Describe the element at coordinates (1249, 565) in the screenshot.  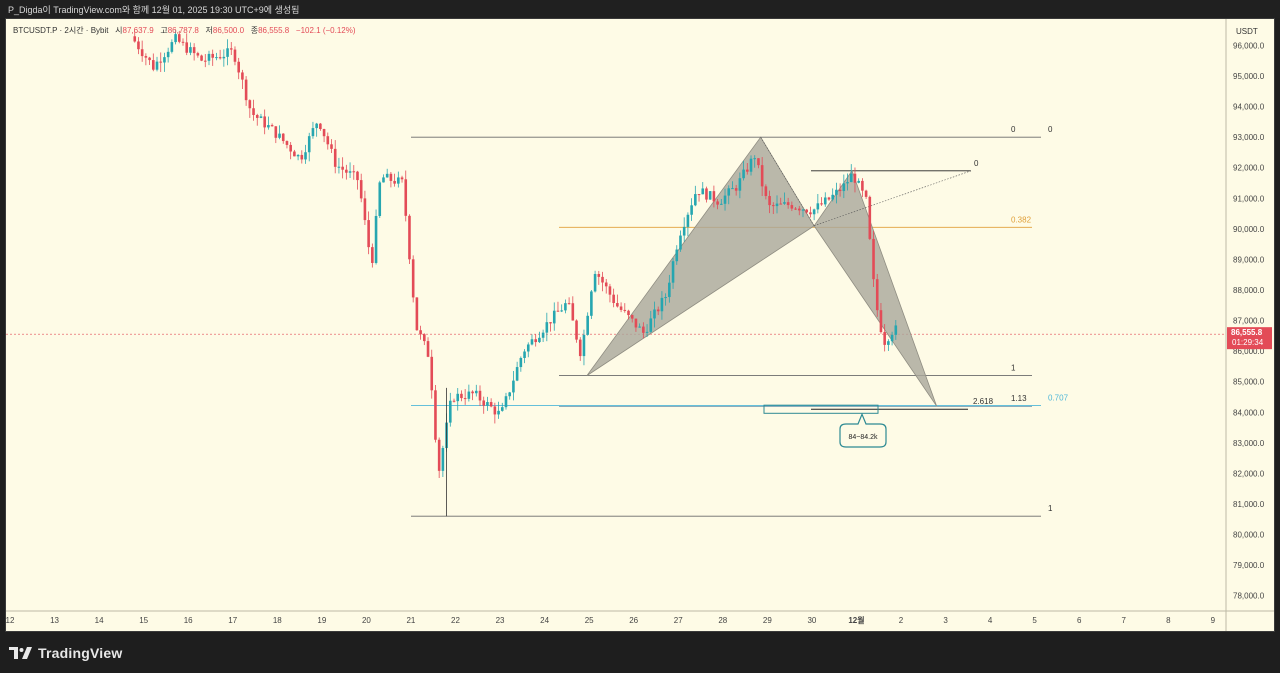
I see `price-tick-label: 79,000.0` at that location.